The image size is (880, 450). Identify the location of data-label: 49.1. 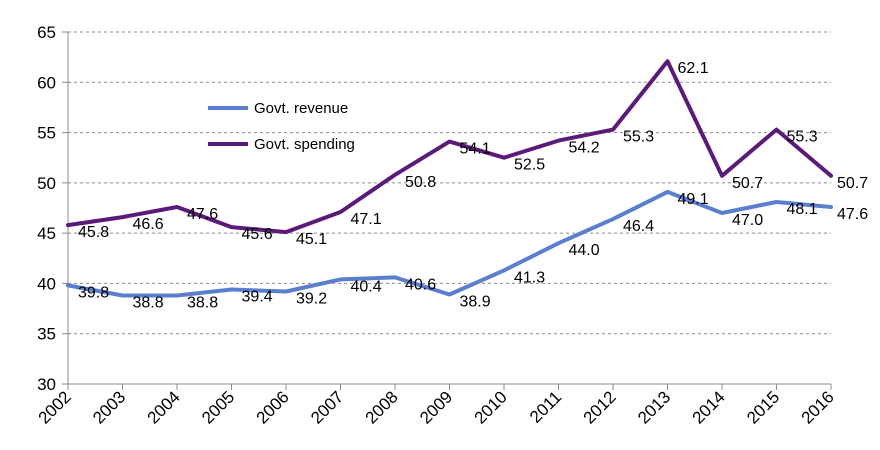
(693, 199).